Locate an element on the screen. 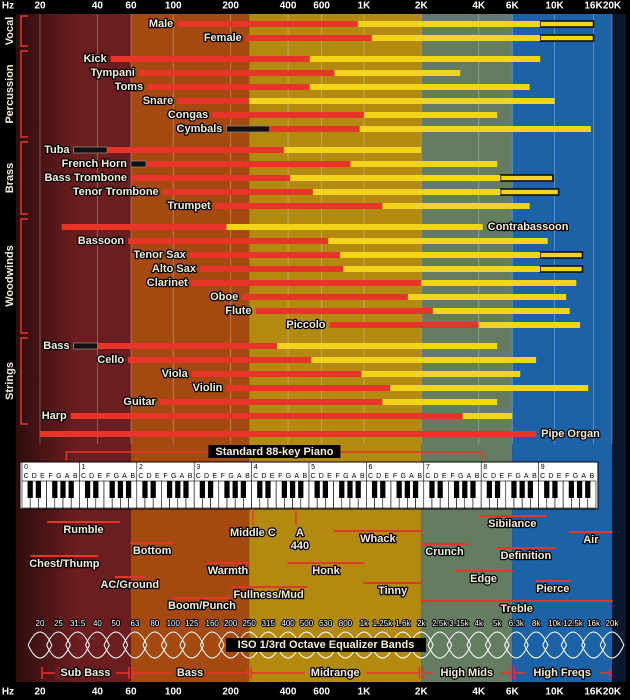  term-label: Boom/Punch is located at coordinates (202, 606).